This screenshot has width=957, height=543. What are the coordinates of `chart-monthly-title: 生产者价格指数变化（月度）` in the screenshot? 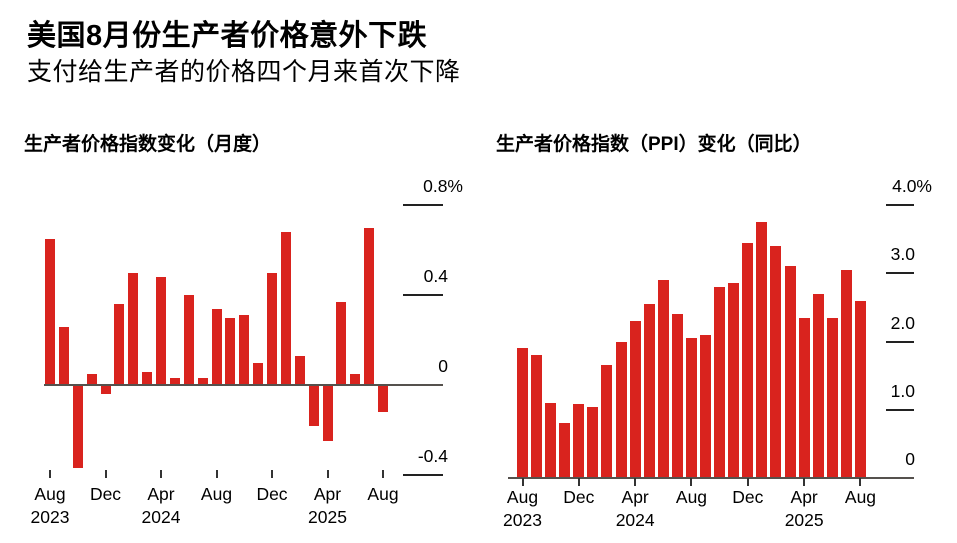 It's located at (148, 144).